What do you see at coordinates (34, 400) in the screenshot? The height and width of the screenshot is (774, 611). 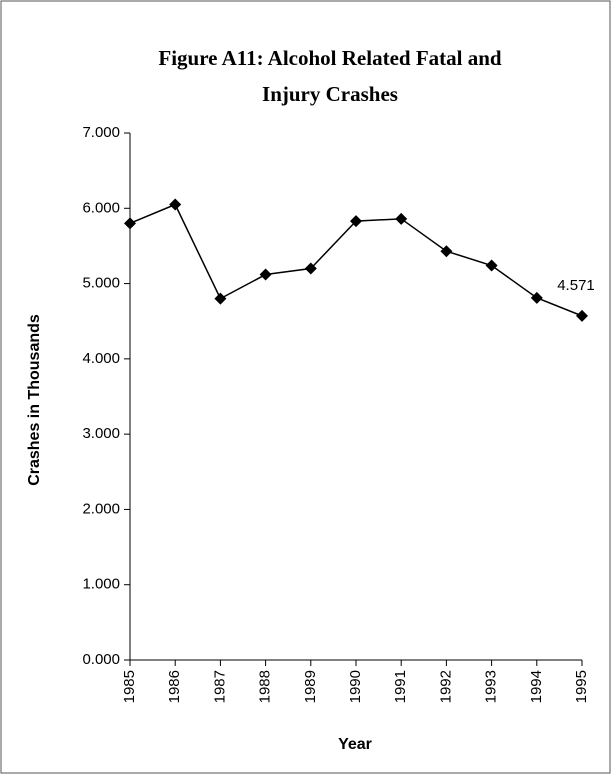 I see `y-axis-title: Crashes in Thousands` at bounding box center [34, 400].